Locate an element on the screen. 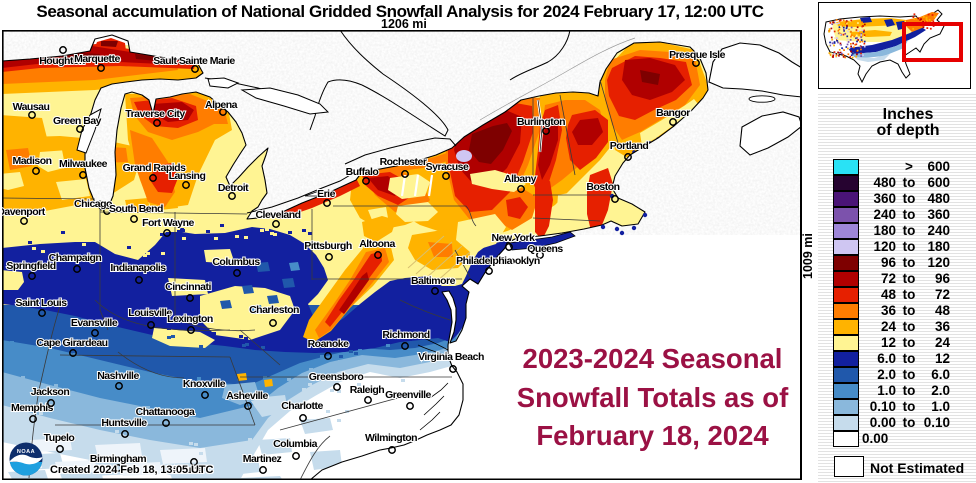 The width and height of the screenshot is (976, 483). svg-text: Atlanta is located at coordinates (187, 470).